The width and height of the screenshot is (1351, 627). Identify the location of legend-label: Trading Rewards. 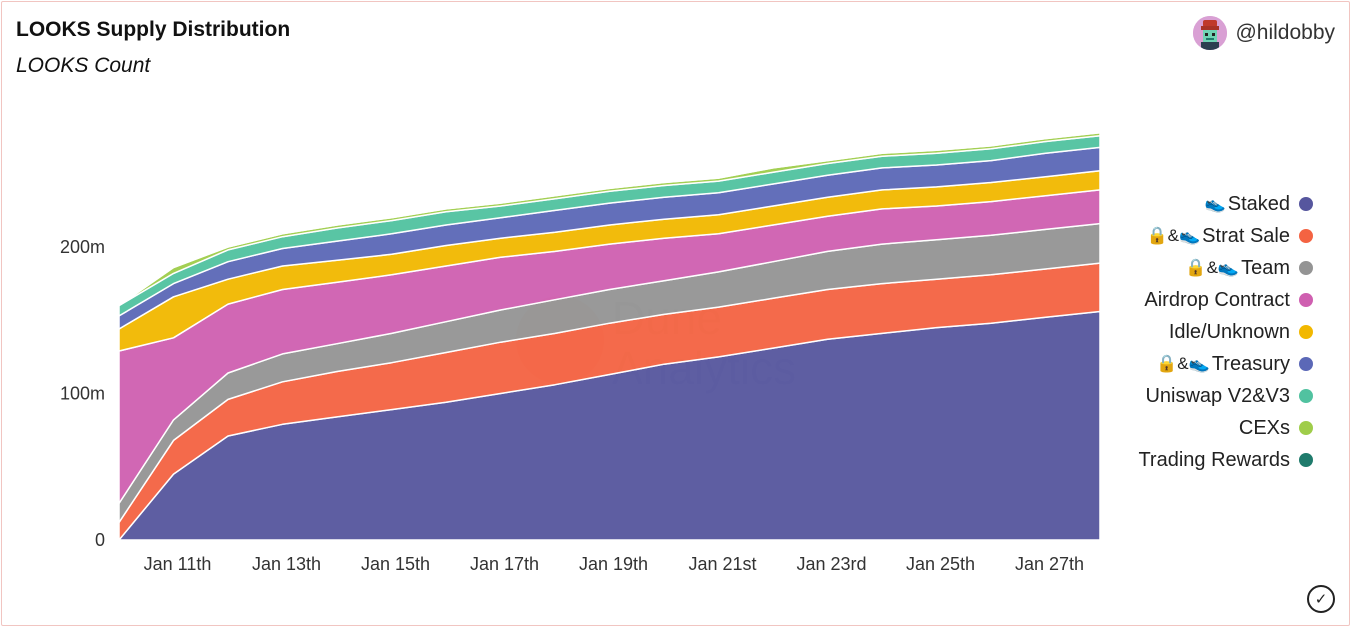
(1214, 459).